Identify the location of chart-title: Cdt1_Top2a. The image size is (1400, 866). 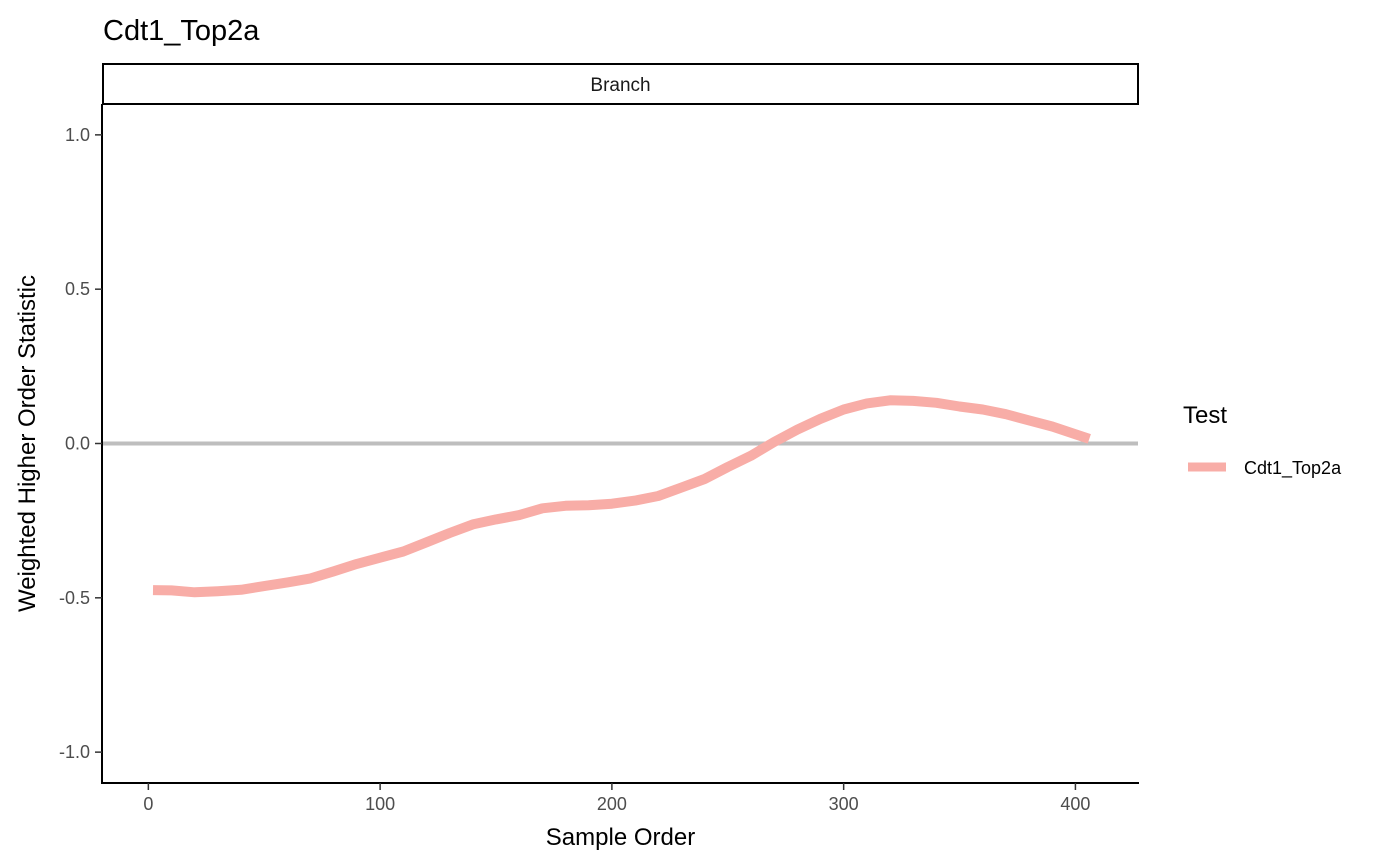
(181, 31).